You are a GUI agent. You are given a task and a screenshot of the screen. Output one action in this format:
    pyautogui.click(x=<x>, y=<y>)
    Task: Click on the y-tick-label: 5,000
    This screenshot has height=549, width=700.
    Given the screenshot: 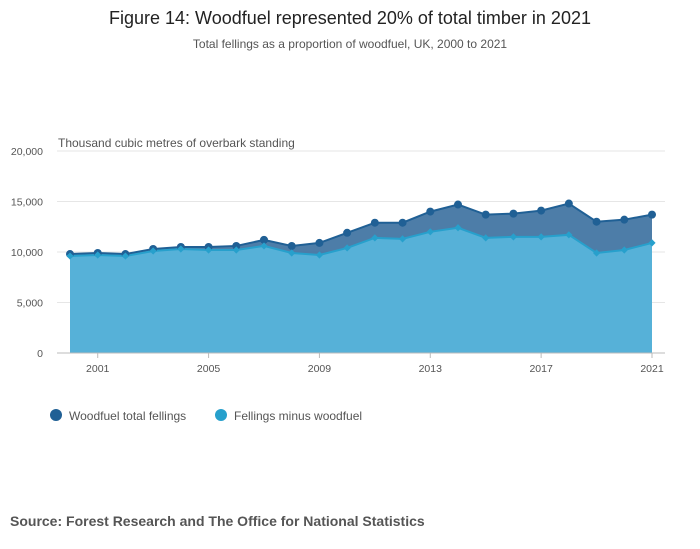 What is the action you would take?
    pyautogui.click(x=30, y=304)
    